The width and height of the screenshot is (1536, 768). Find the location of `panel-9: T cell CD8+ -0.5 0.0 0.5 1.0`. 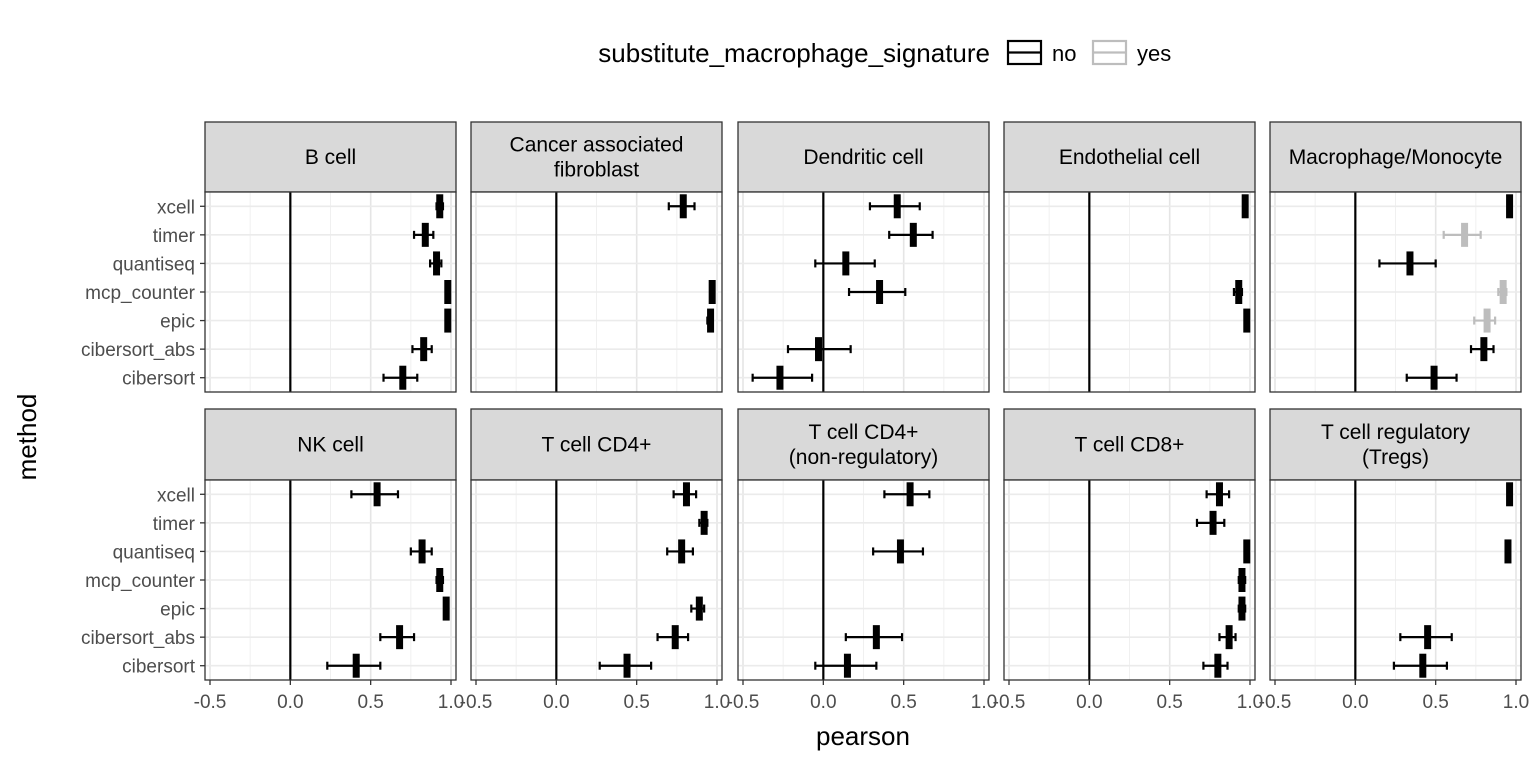

panel-9: T cell CD8+ -0.5 0.0 0.5 1.0 is located at coordinates (1128, 560).